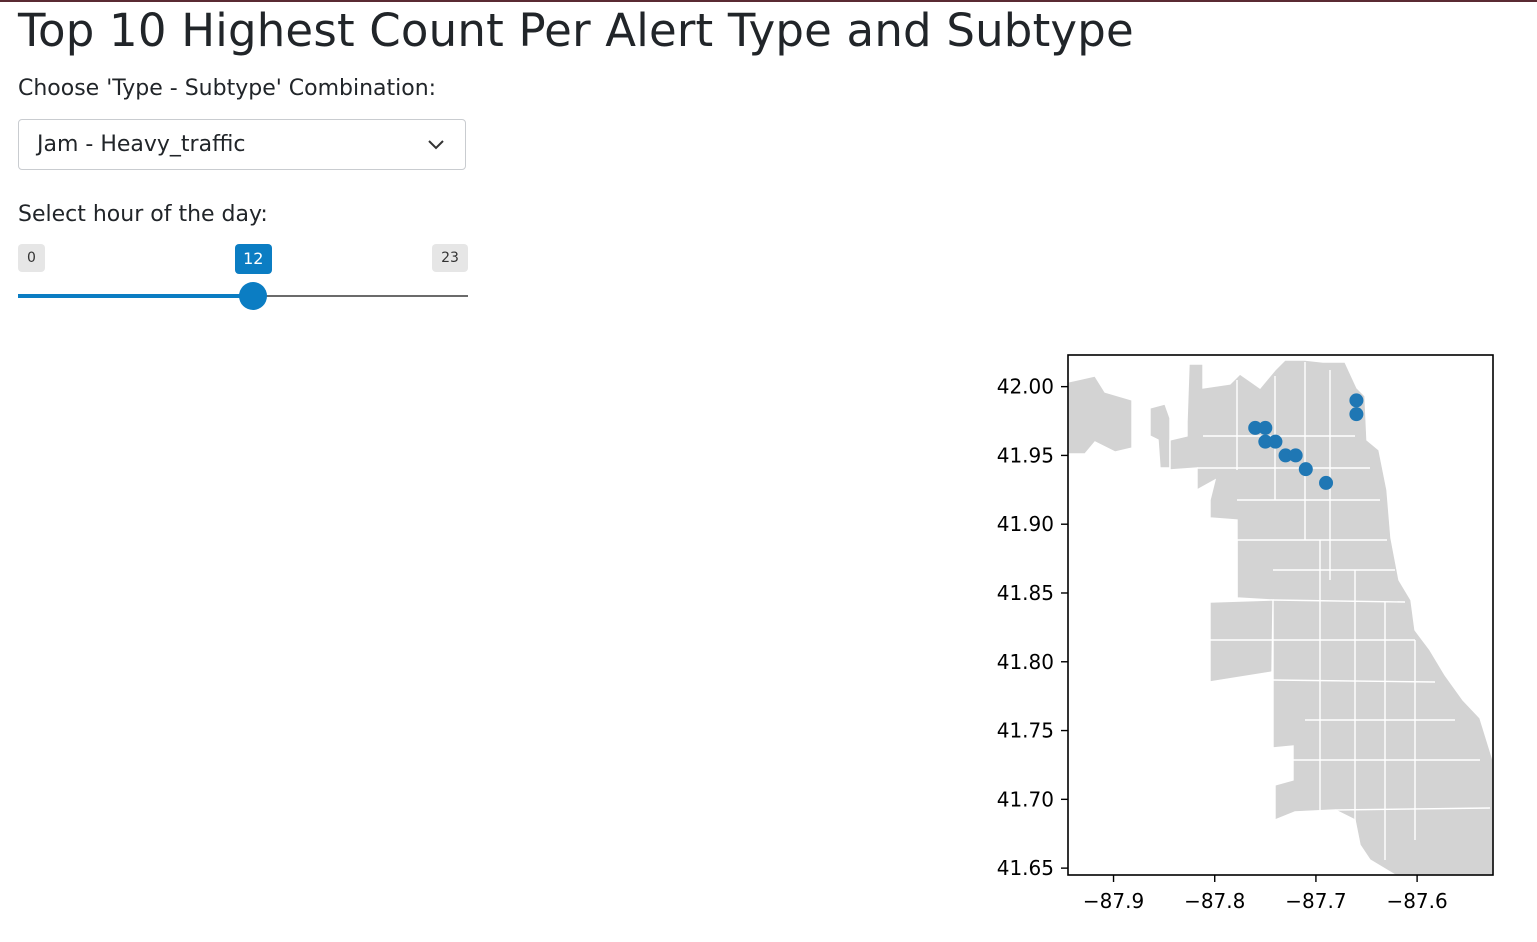 The height and width of the screenshot is (942, 1537). I want to click on x-tick-label: −87.7, so click(1315, 901).